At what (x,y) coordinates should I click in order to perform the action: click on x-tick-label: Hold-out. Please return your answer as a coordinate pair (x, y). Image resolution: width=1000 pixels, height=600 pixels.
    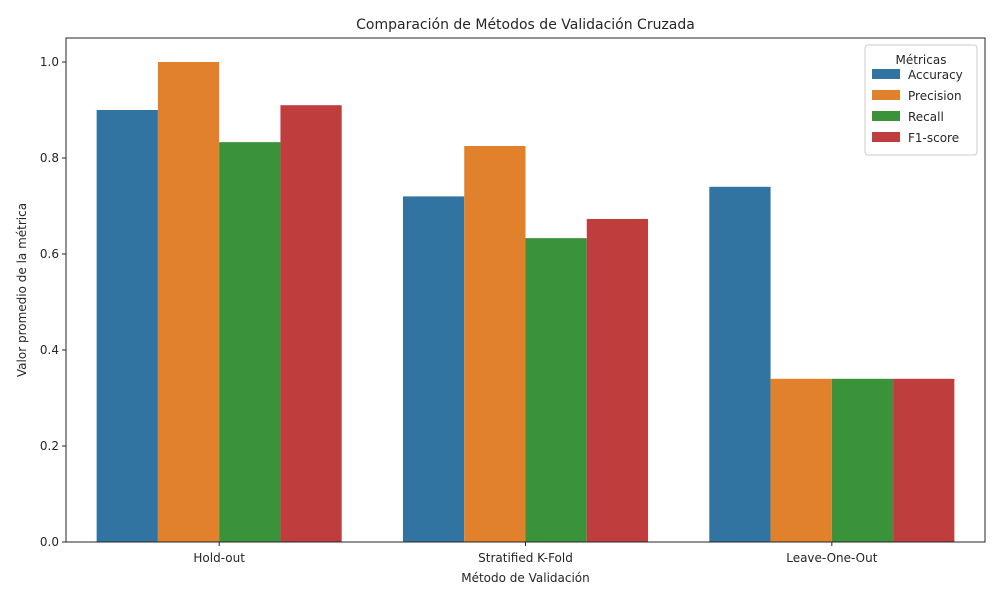
    Looking at the image, I should click on (219, 558).